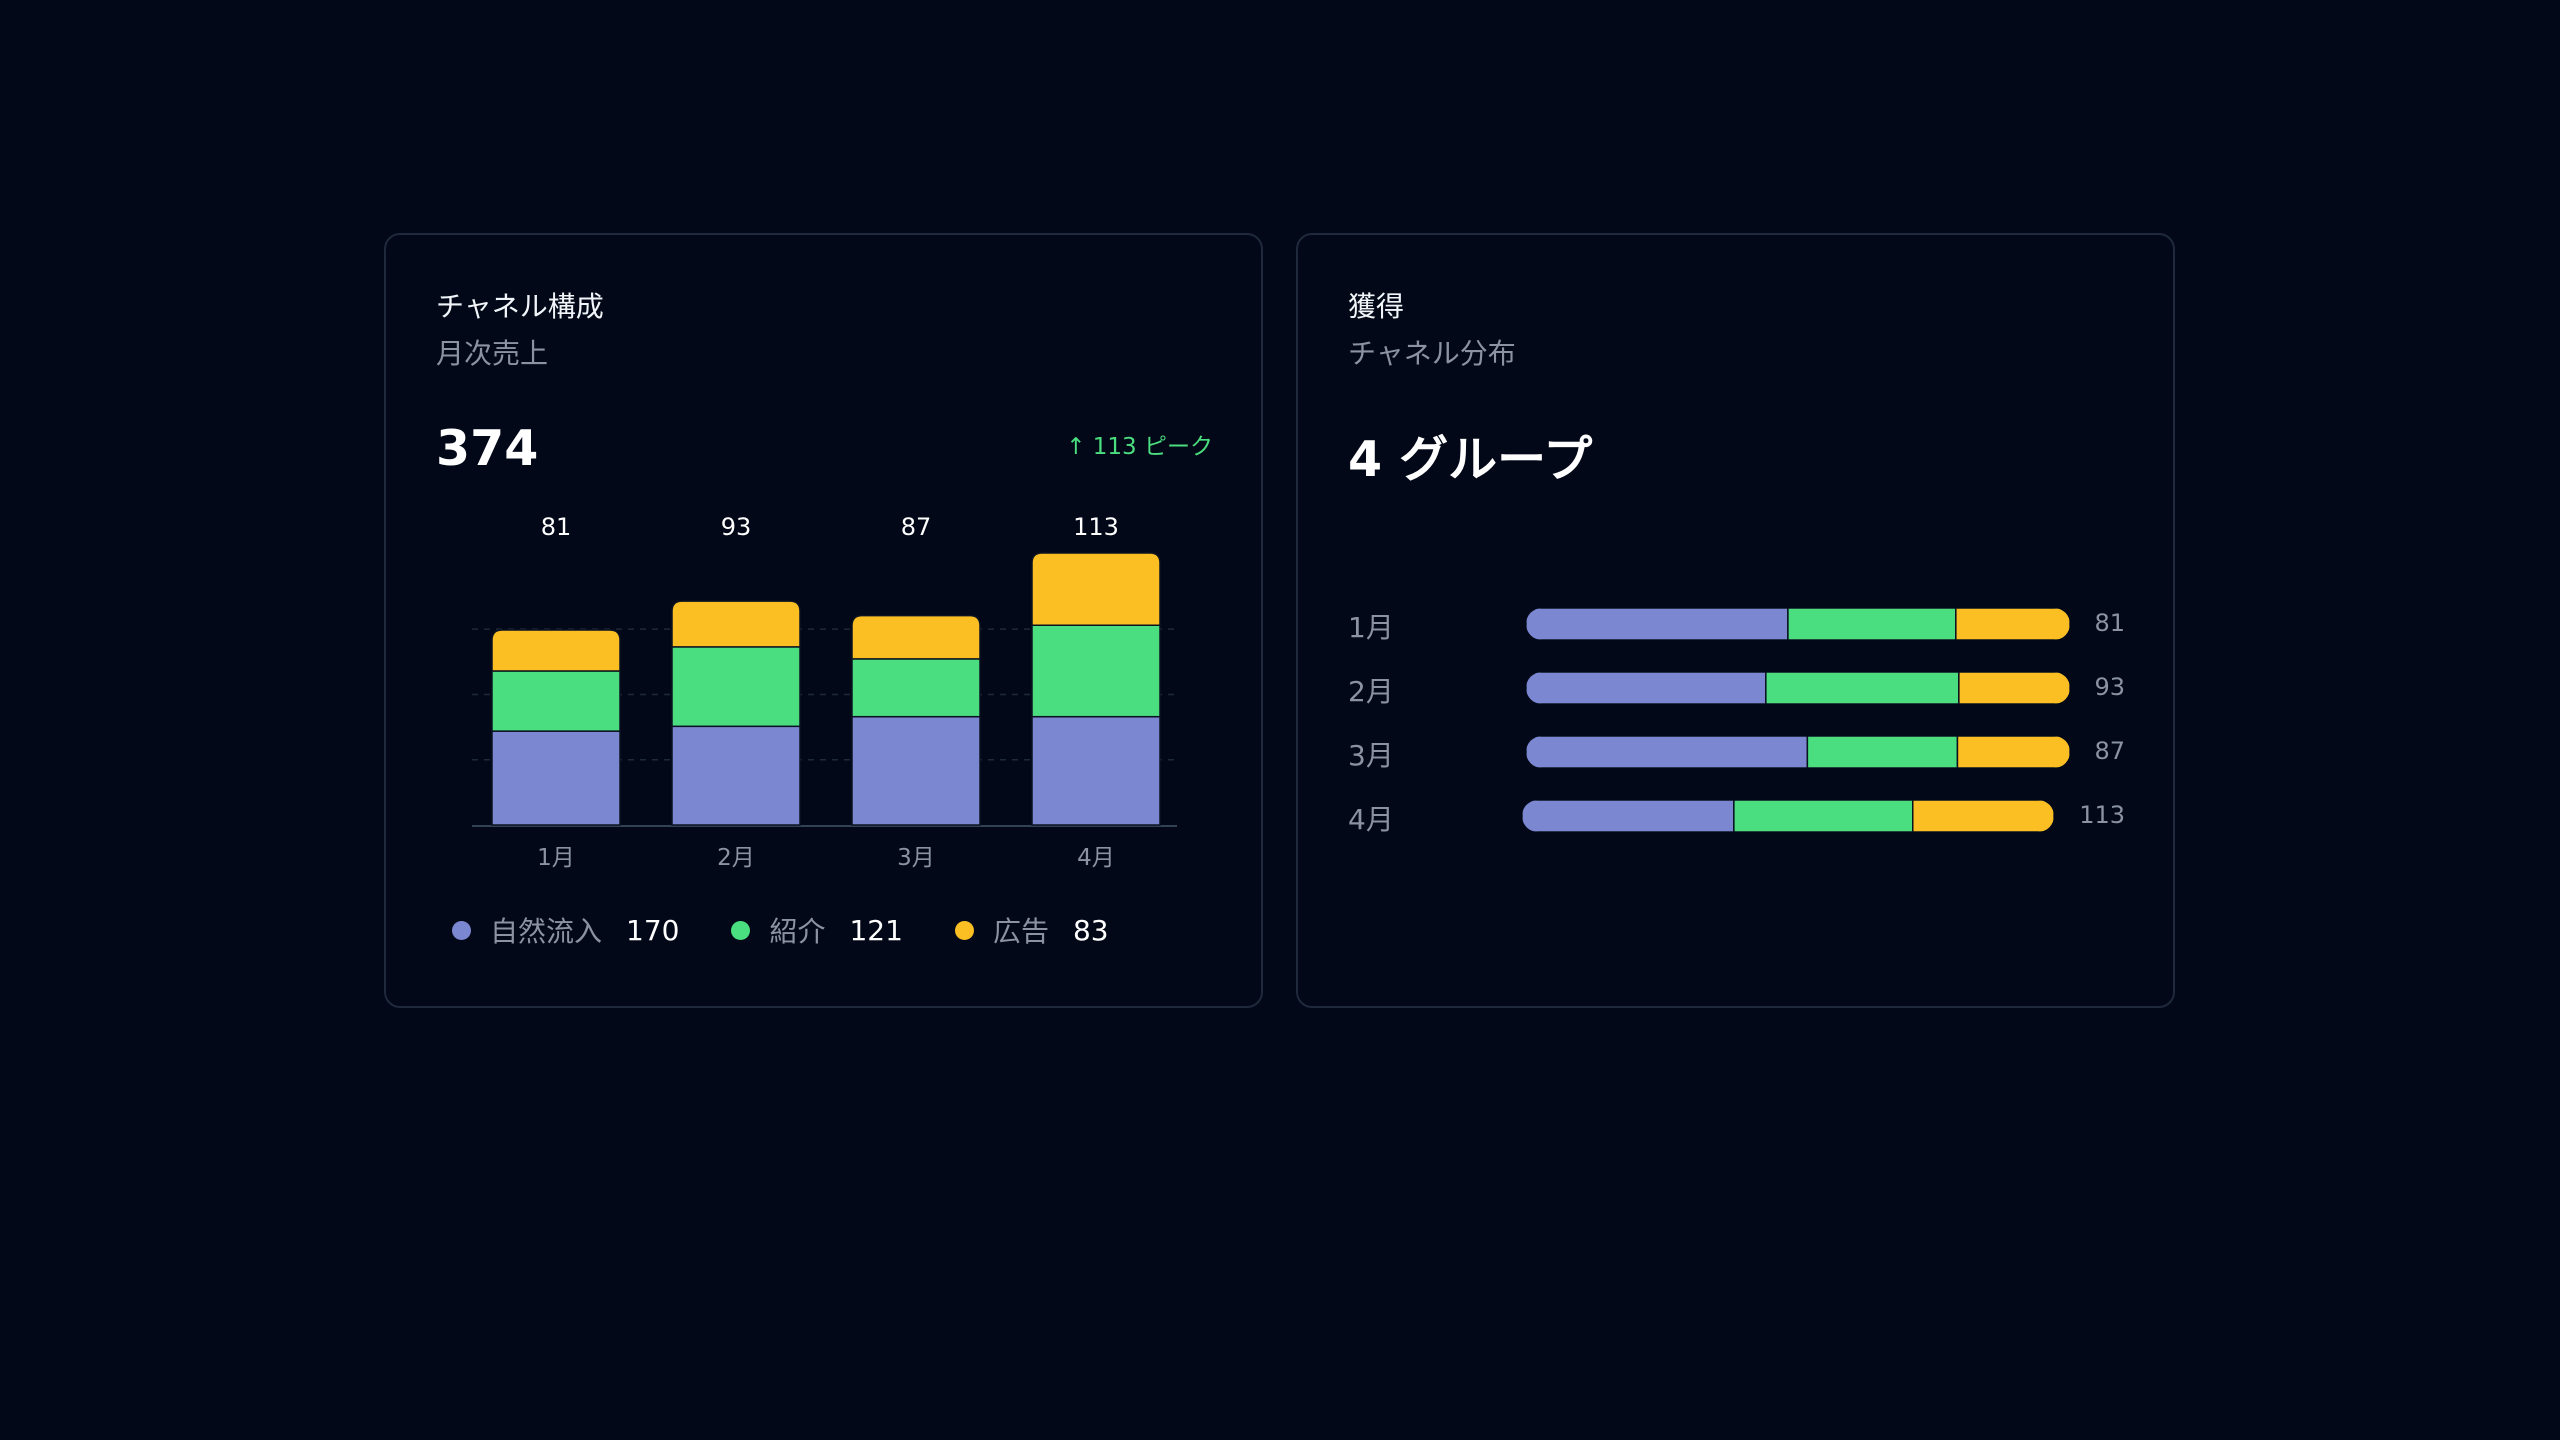 The image size is (2560, 1440). I want to click on horizontal-stacked-bar-chart, so click(1796, 720).